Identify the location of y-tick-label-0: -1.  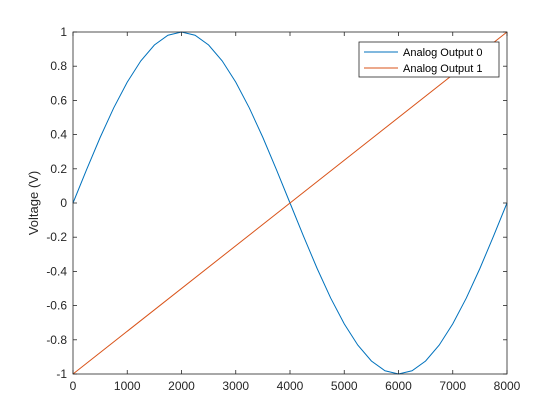
(61, 374).